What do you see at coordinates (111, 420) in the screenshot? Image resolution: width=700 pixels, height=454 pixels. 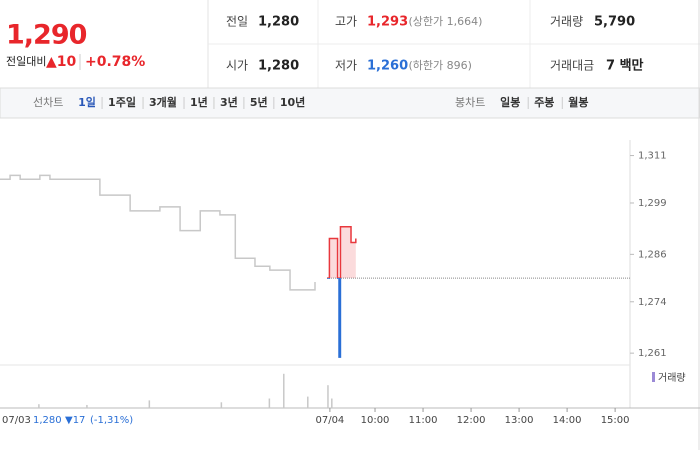 I see `footer-change_pct: (-1,31%)` at bounding box center [111, 420].